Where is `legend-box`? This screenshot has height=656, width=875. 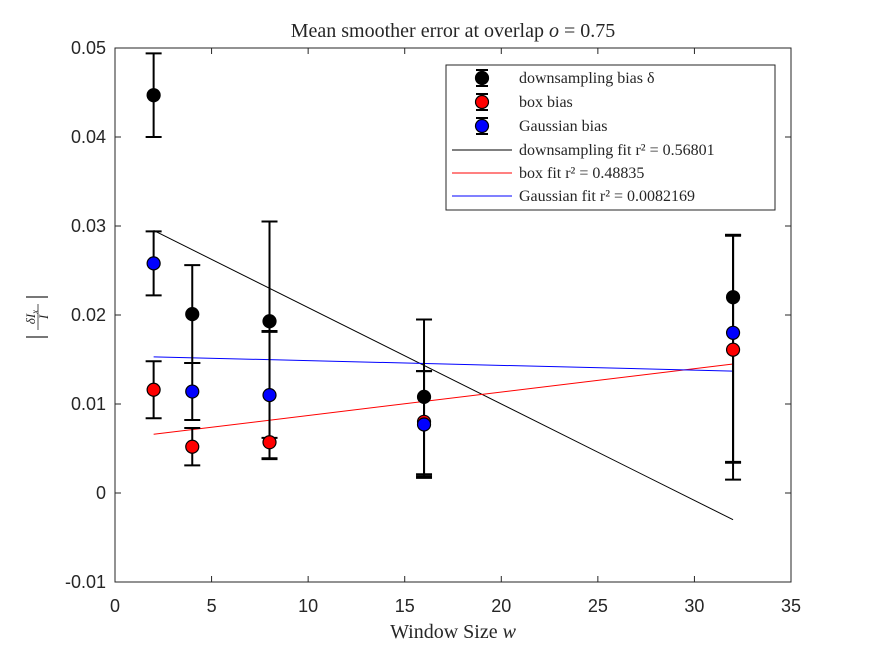
legend-box is located at coordinates (610, 137).